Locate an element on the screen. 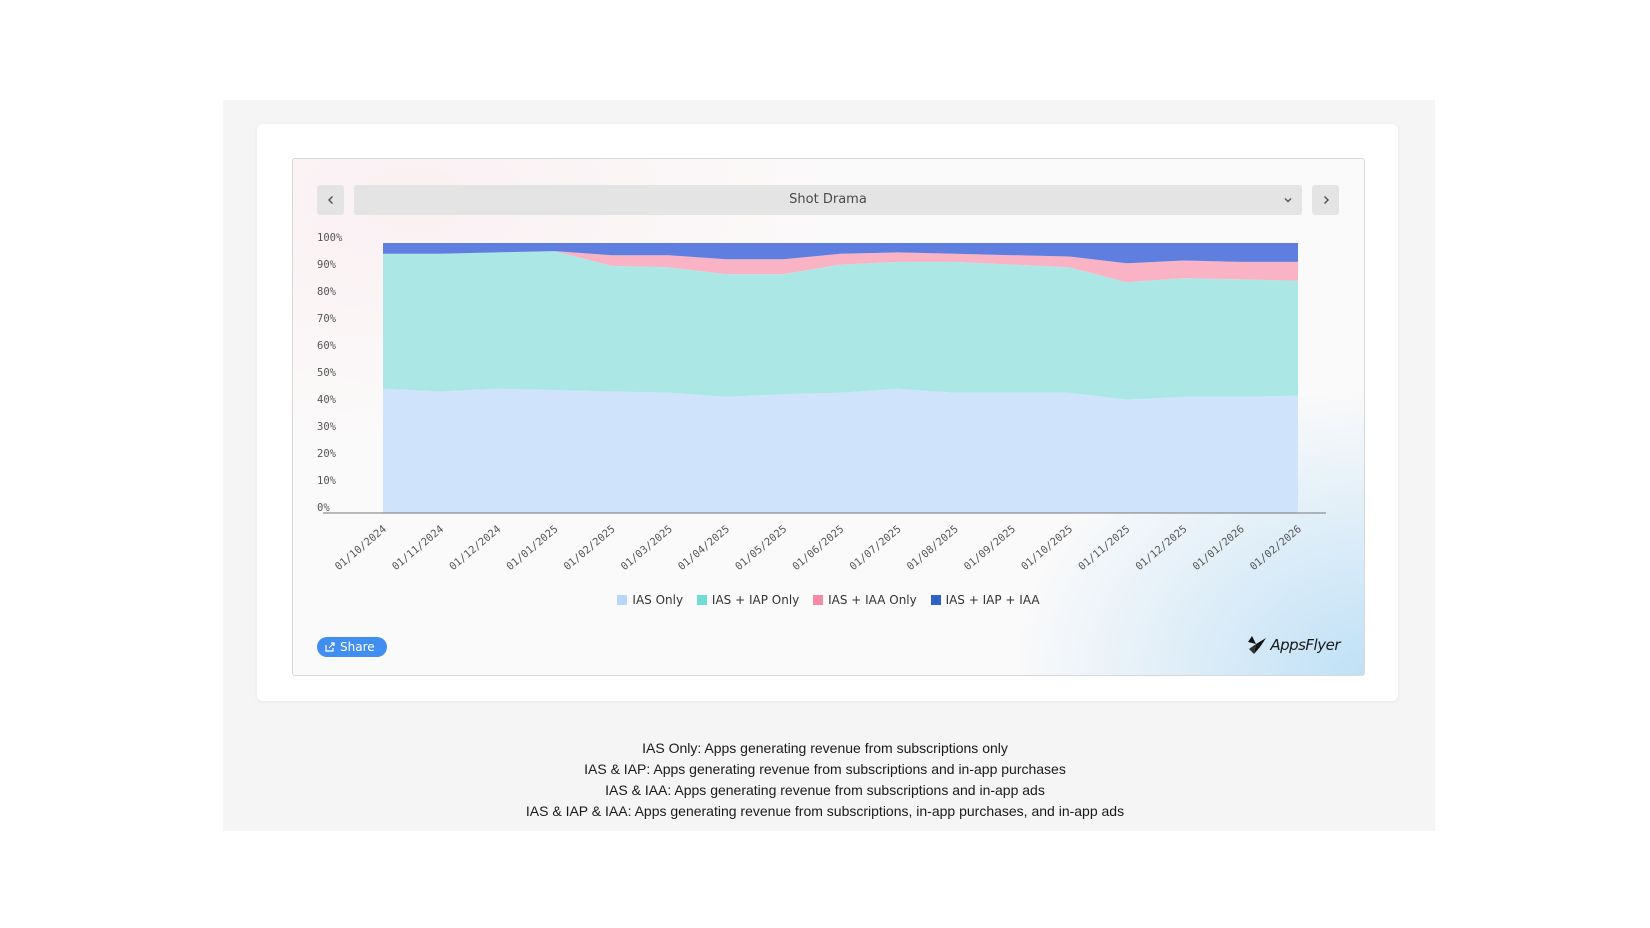 This screenshot has height=928, width=1650. x-tick-label: 01/02/2026 is located at coordinates (1276, 548).